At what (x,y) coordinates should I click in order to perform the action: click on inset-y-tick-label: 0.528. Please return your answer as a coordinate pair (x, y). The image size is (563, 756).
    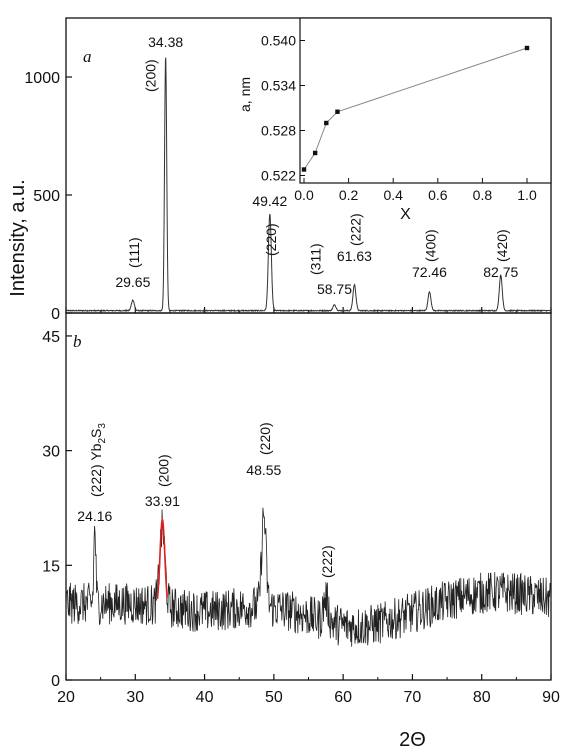
    Looking at the image, I should click on (278, 131).